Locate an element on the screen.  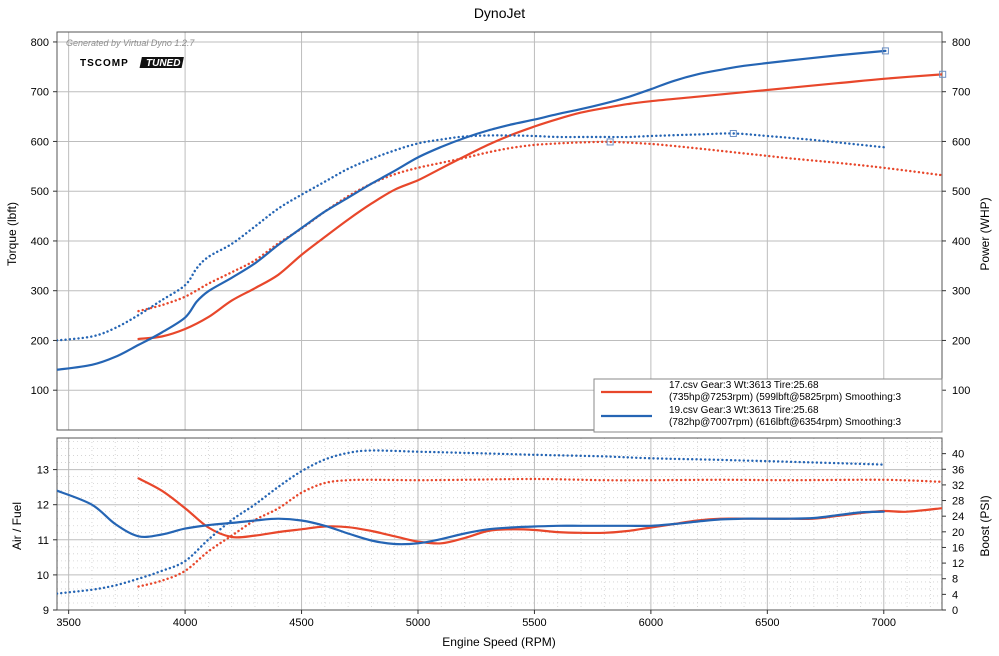
bottom-y-right-tick-label: 0 is located at coordinates (955, 611).